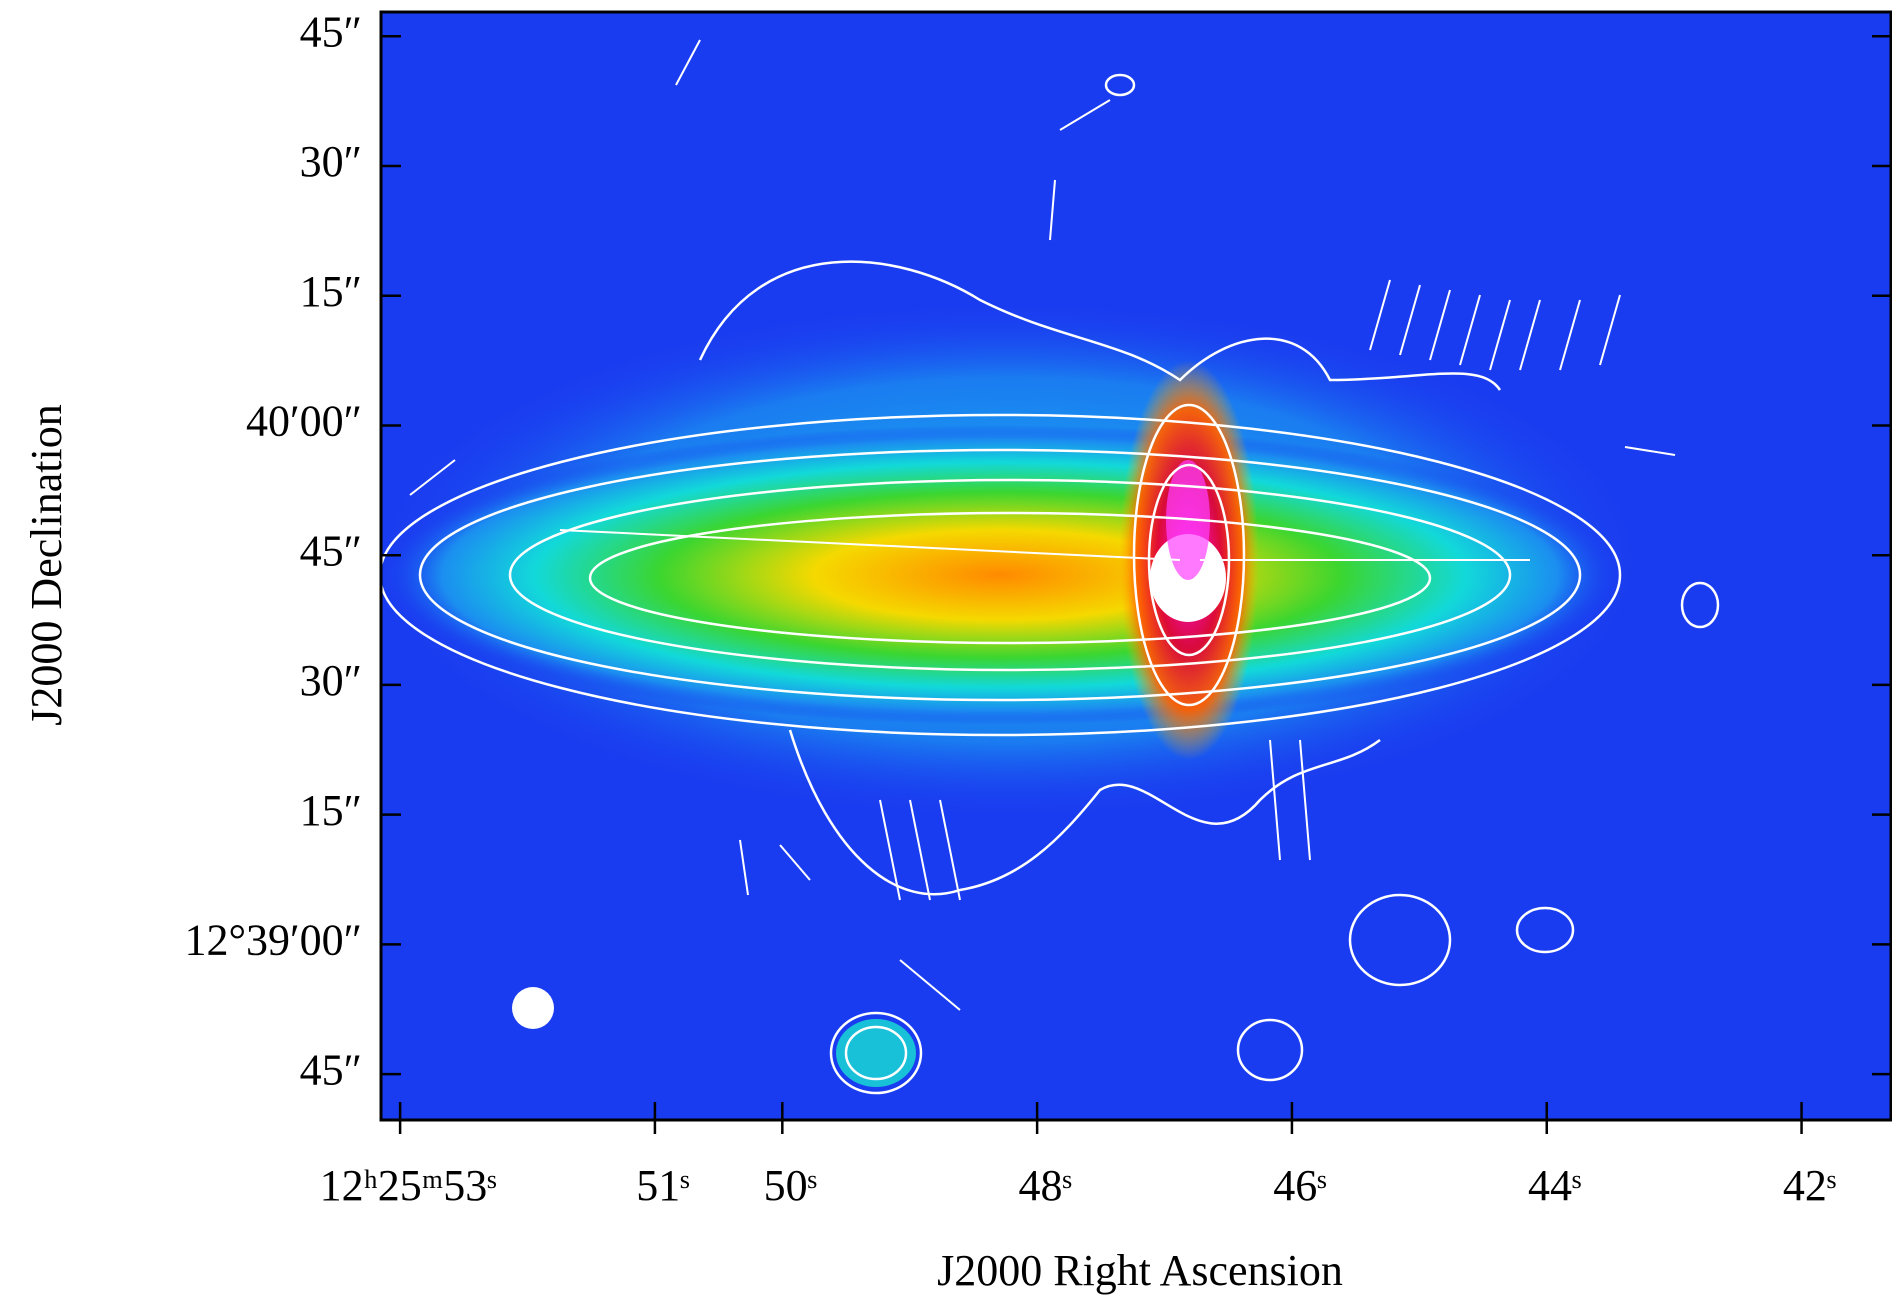 This screenshot has height=1306, width=1892. What do you see at coordinates (1044, 1185) in the screenshot?
I see `x-tick-label: 48ˢ` at bounding box center [1044, 1185].